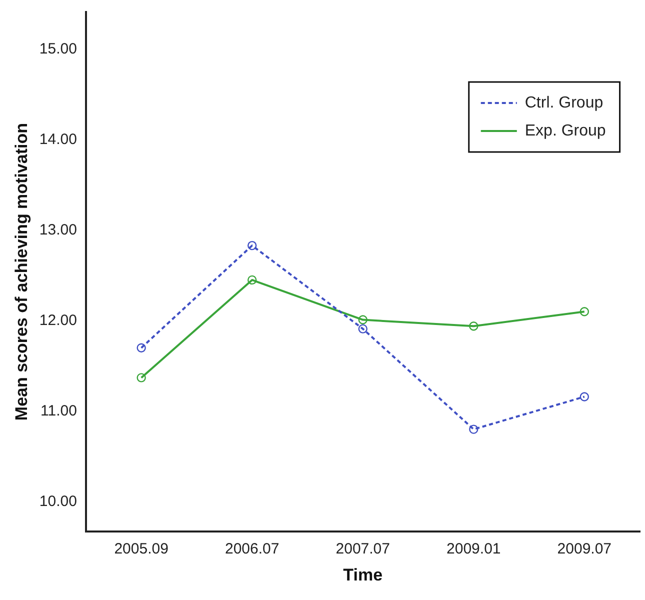  What do you see at coordinates (141, 549) in the screenshot?
I see `x-tick-label: 2005.09` at bounding box center [141, 549].